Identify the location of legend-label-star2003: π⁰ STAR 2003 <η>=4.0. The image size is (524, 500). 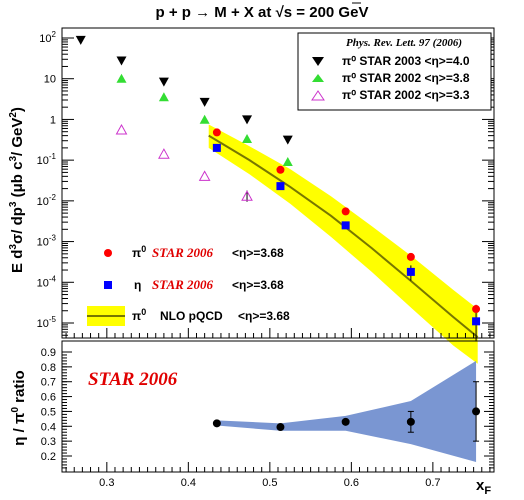
(406, 61).